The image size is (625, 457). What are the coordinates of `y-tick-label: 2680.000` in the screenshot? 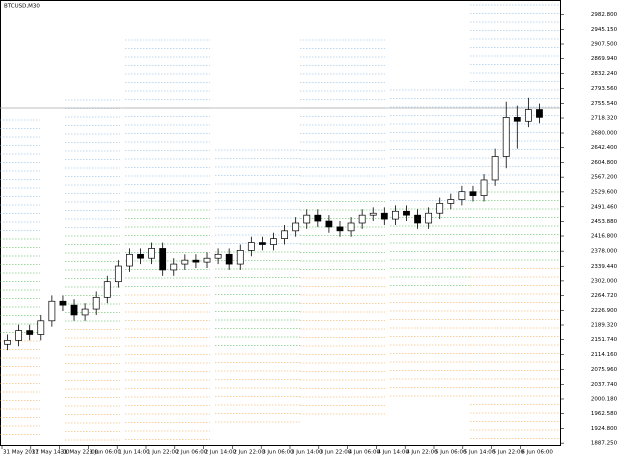 It's located at (604, 134).